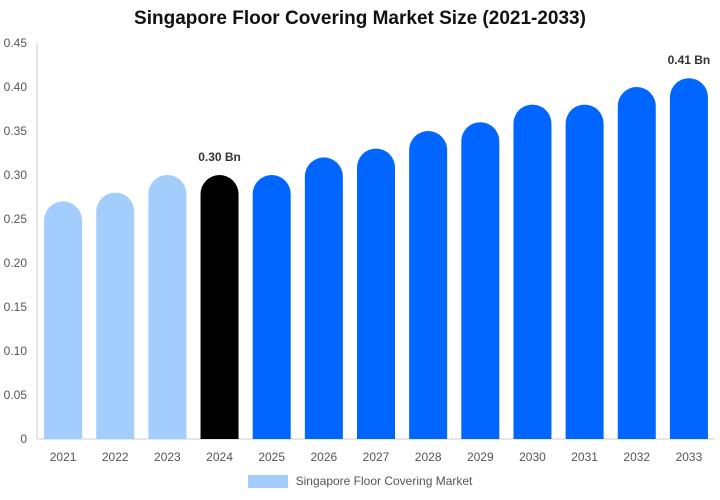  What do you see at coordinates (584, 457) in the screenshot?
I see `x-tick-label: 2031` at bounding box center [584, 457].